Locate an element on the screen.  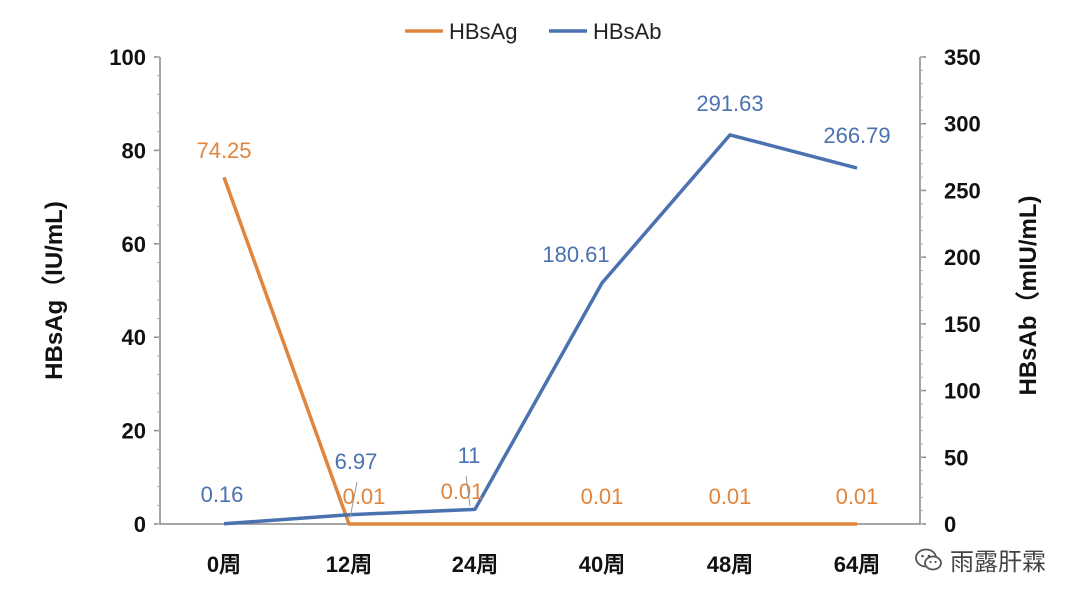
right-axis-title: HBsAb（mIU/mL) is located at coordinates (1028, 295).